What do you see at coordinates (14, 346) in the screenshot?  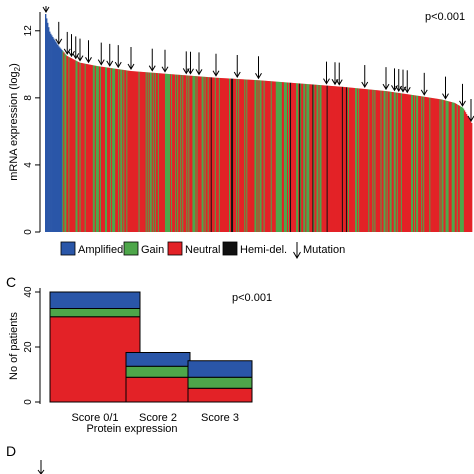 I see `y-axis-label: No of patients` at bounding box center [14, 346].